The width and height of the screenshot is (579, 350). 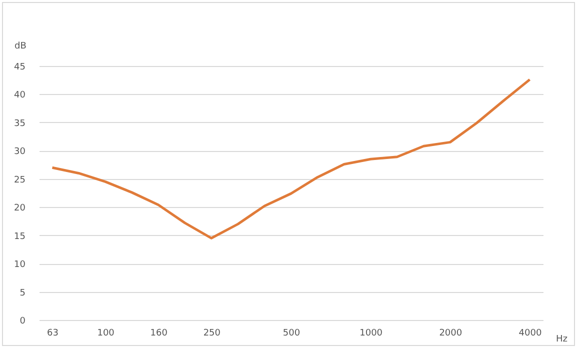 I want to click on y-tick-label: 25, so click(x=20, y=180).